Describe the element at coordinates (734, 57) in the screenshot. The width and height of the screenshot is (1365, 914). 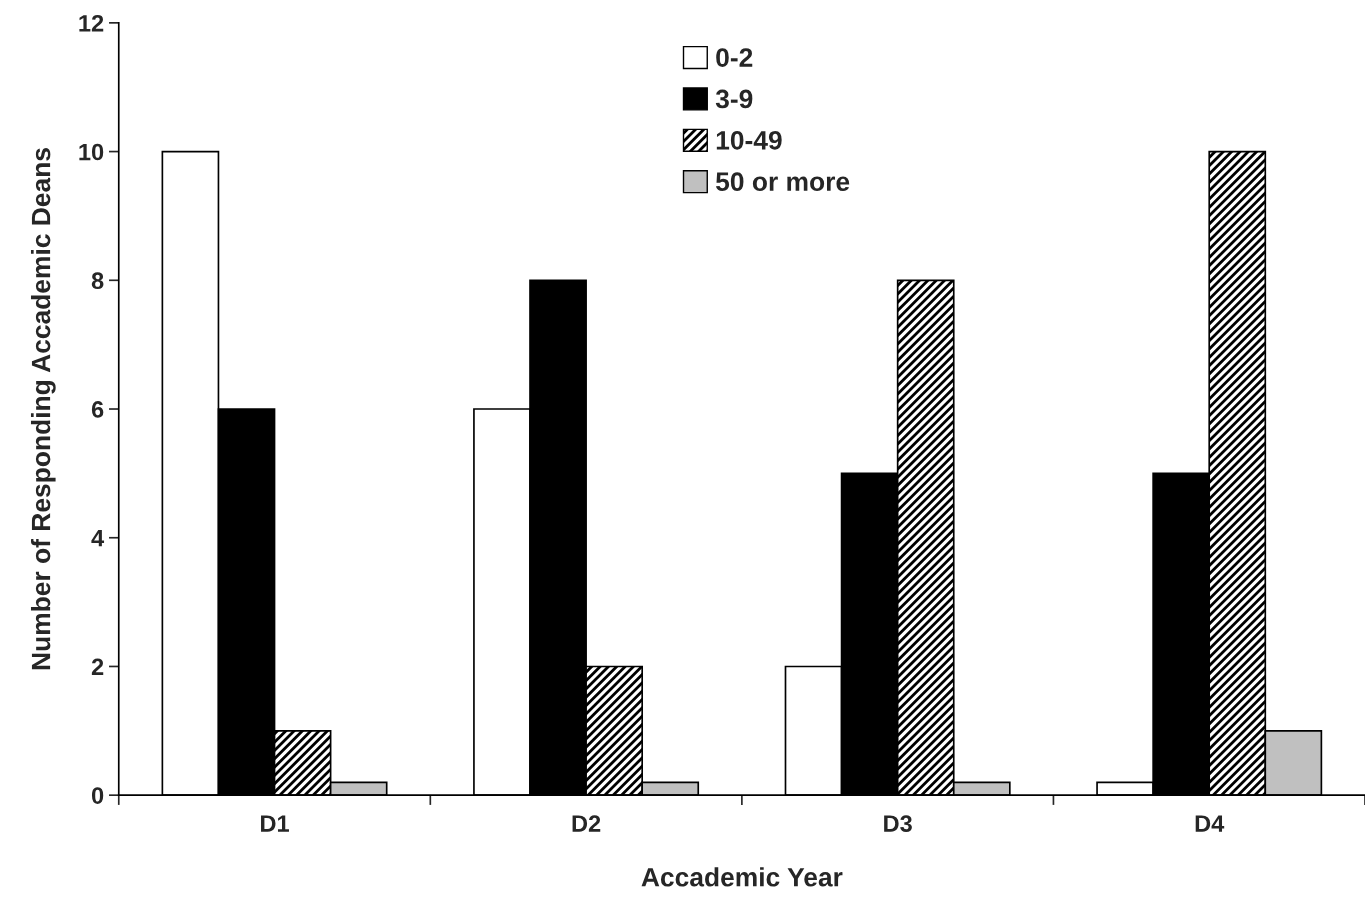
I see `legend-label: 0-2` at that location.